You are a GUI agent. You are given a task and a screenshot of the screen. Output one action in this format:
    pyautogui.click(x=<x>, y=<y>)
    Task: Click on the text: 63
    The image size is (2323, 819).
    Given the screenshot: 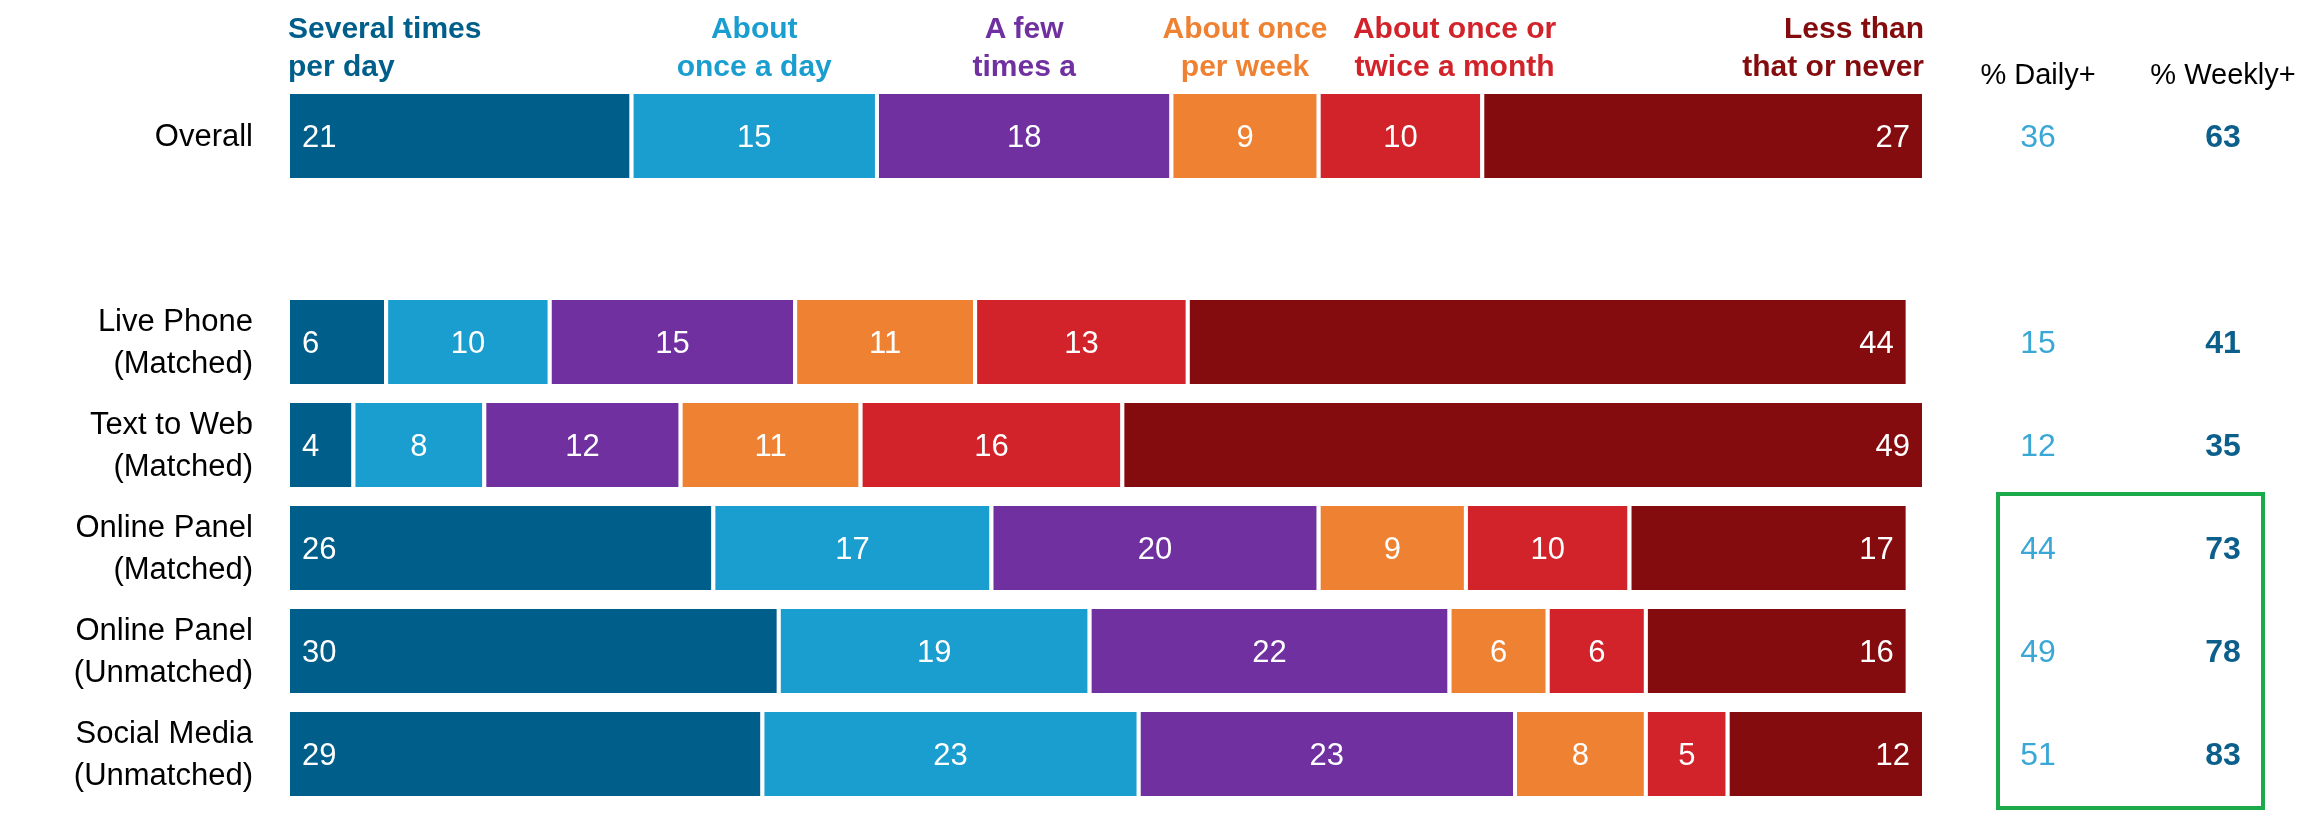 What is the action you would take?
    pyautogui.click(x=2223, y=136)
    